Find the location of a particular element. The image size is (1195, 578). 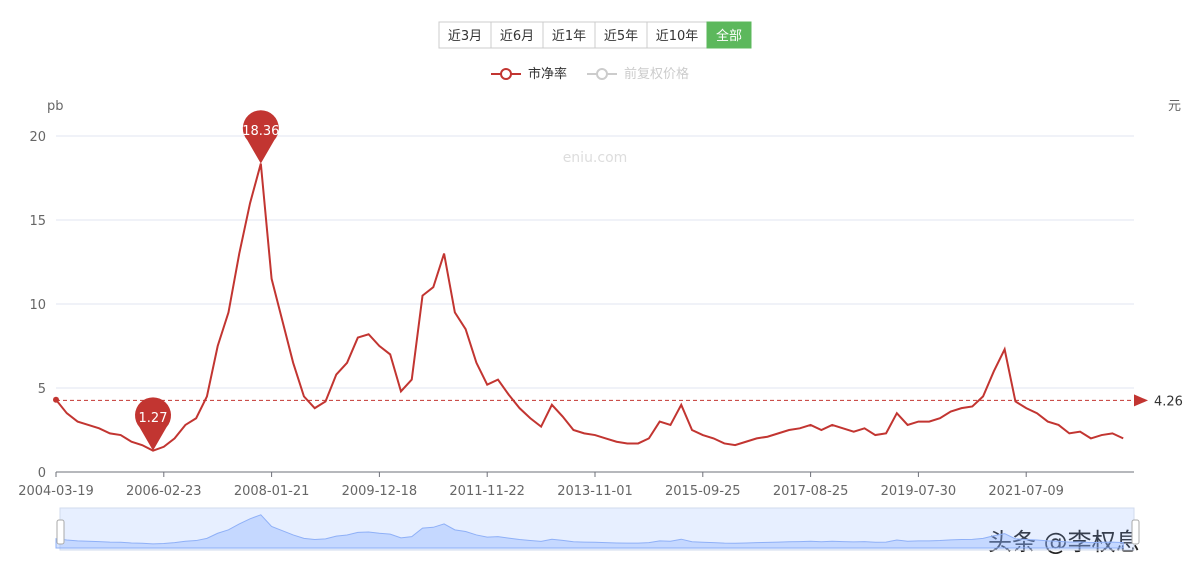

range-button-label: 近5年 is located at coordinates (621, 36).